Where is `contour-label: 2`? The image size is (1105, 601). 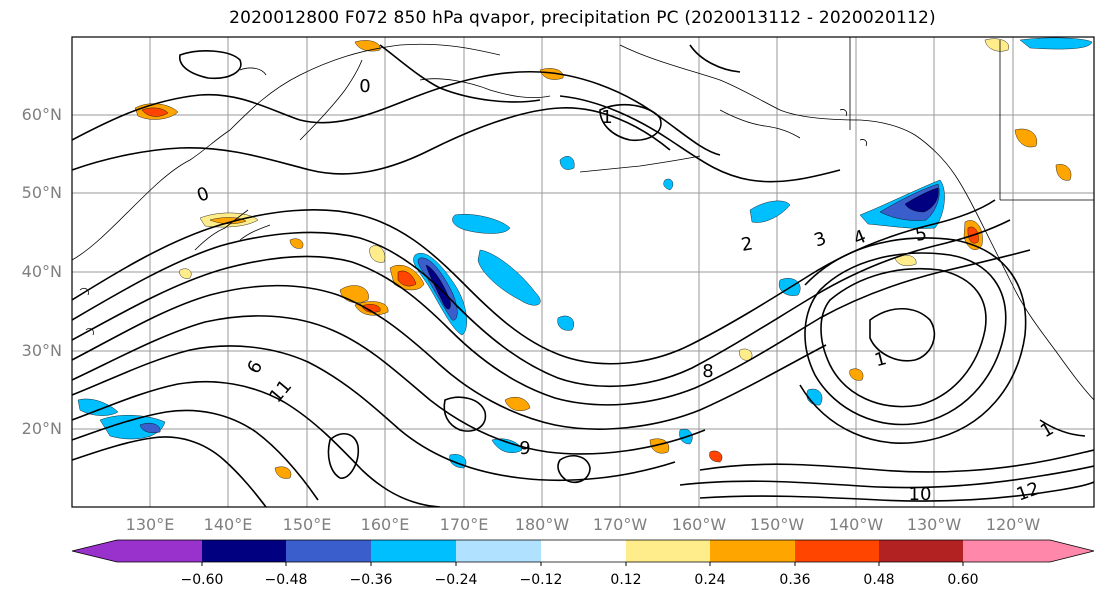 contour-label: 2 is located at coordinates (747, 244).